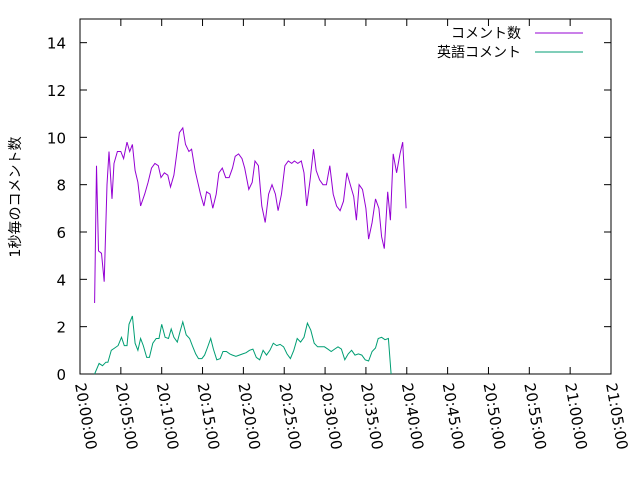 Image resolution: width=640 pixels, height=480 pixels. Describe the element at coordinates (85, 416) in the screenshot. I see `x-tick-label: 20:00:00` at that location.